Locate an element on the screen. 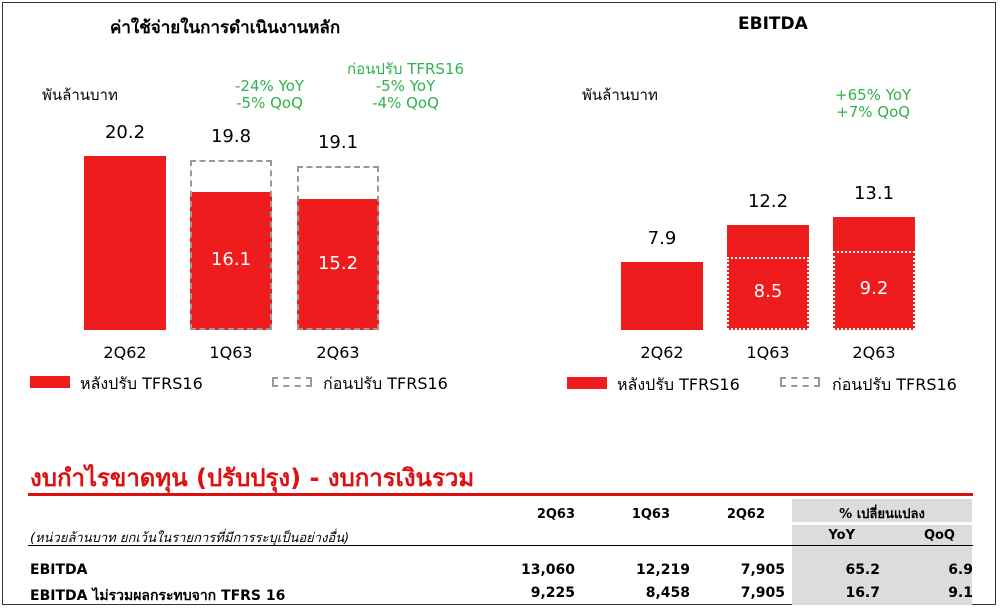  right-label-inside-2q63: 9.2 is located at coordinates (874, 289).